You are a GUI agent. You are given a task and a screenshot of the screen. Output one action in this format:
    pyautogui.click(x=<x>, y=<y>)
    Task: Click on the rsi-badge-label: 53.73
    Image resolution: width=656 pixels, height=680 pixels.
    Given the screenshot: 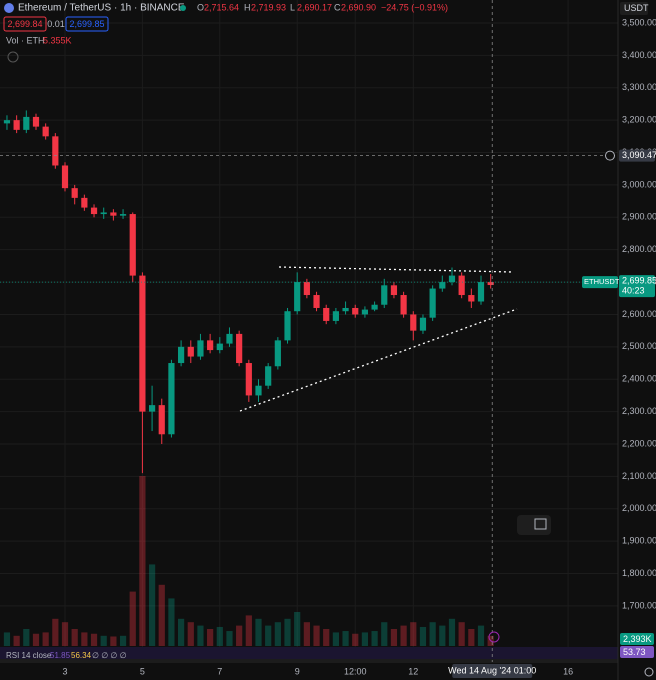 What is the action you would take?
    pyautogui.click(x=634, y=652)
    